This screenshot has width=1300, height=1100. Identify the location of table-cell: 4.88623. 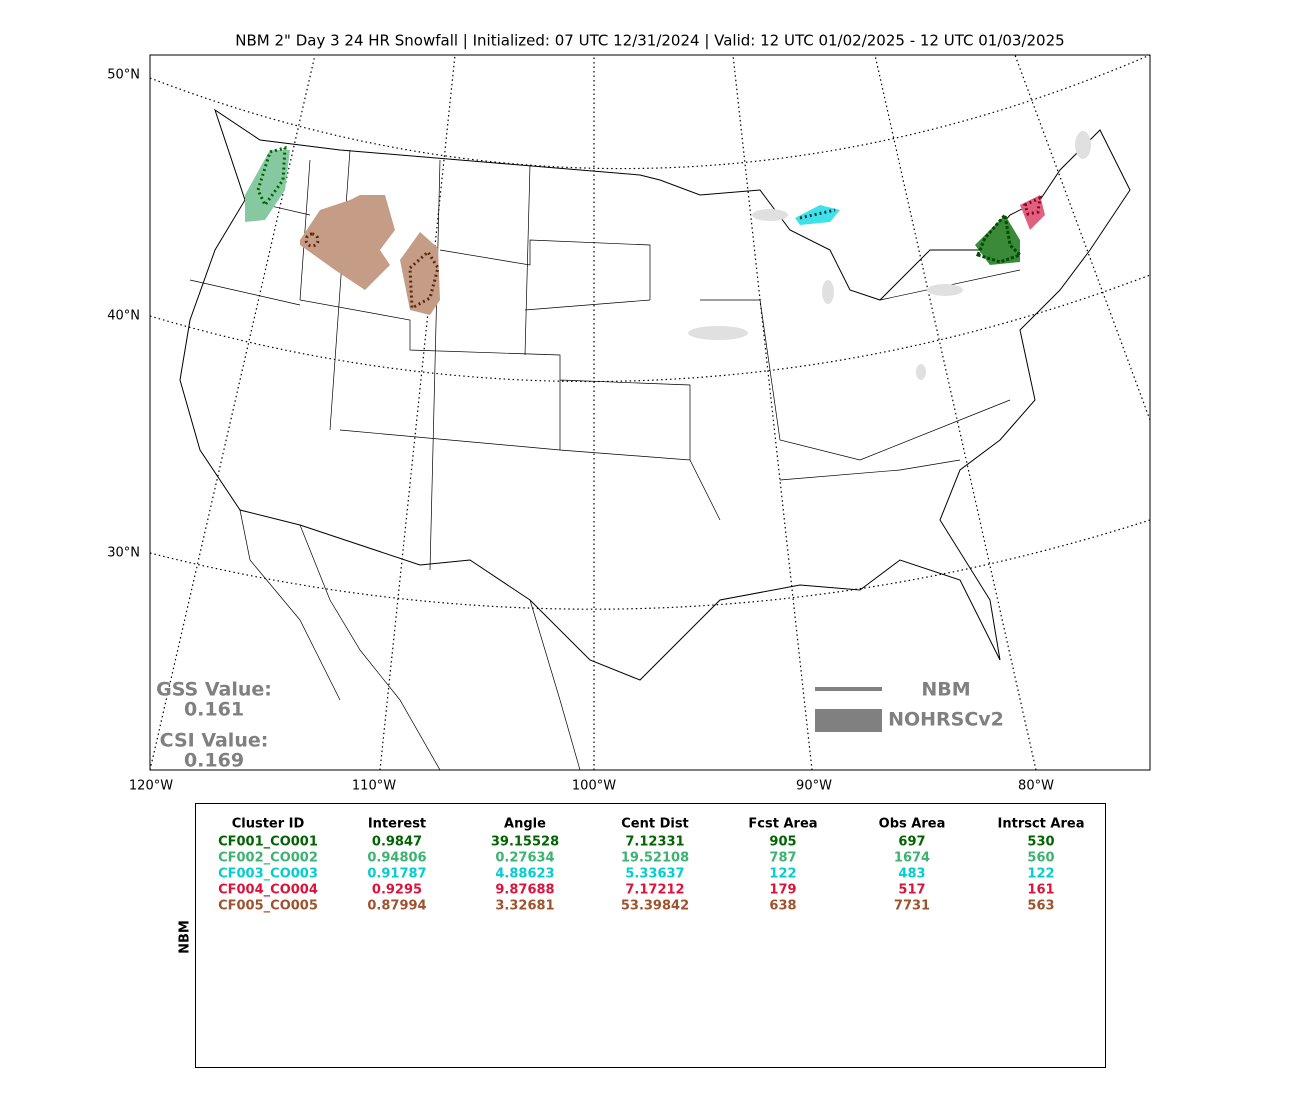
(524, 874).